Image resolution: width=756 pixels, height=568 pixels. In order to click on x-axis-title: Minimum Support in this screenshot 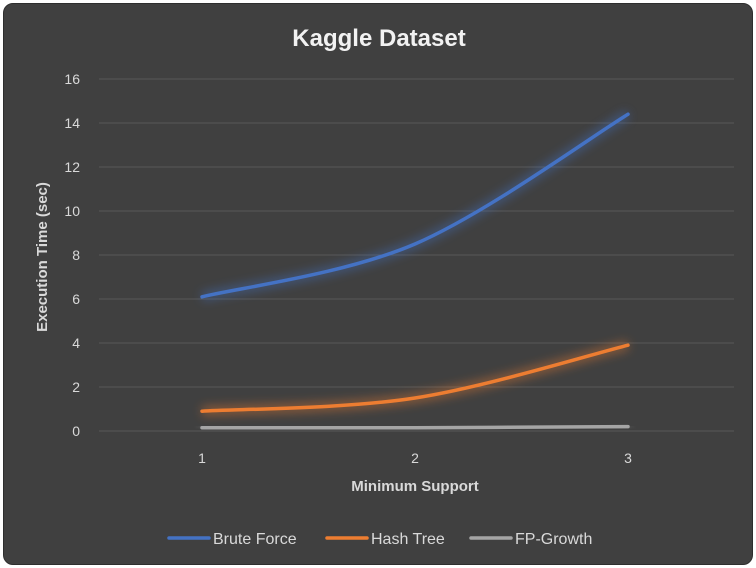, I will do `click(415, 486)`.